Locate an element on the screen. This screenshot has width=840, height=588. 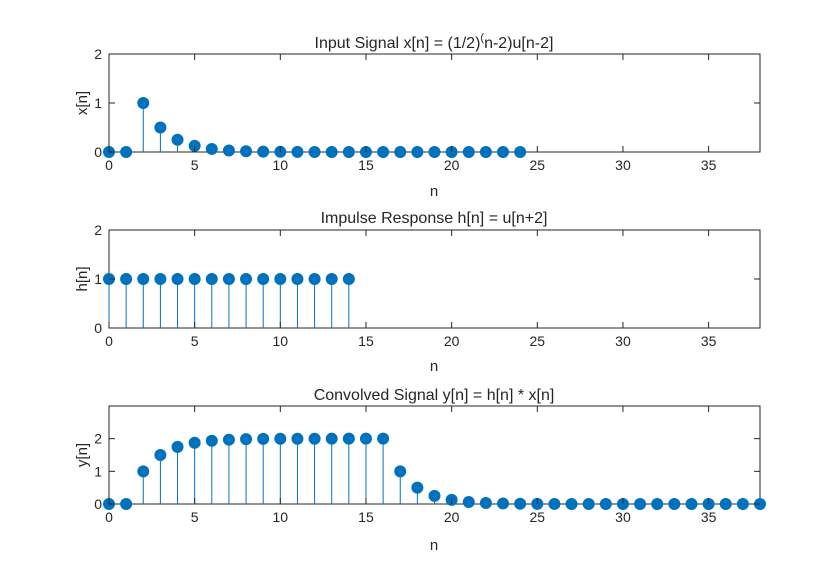
subplot-title: Input Signal x[n] = (1/2)(n-2)u[n-2] is located at coordinates (434, 42).